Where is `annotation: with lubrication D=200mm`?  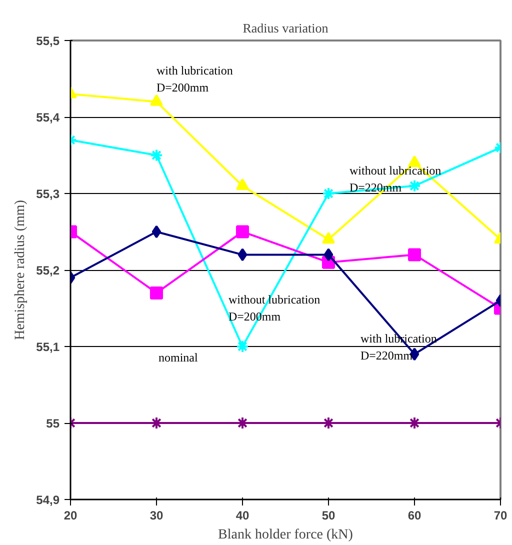
annotation: with lubrication D=200mm is located at coordinates (194, 79).